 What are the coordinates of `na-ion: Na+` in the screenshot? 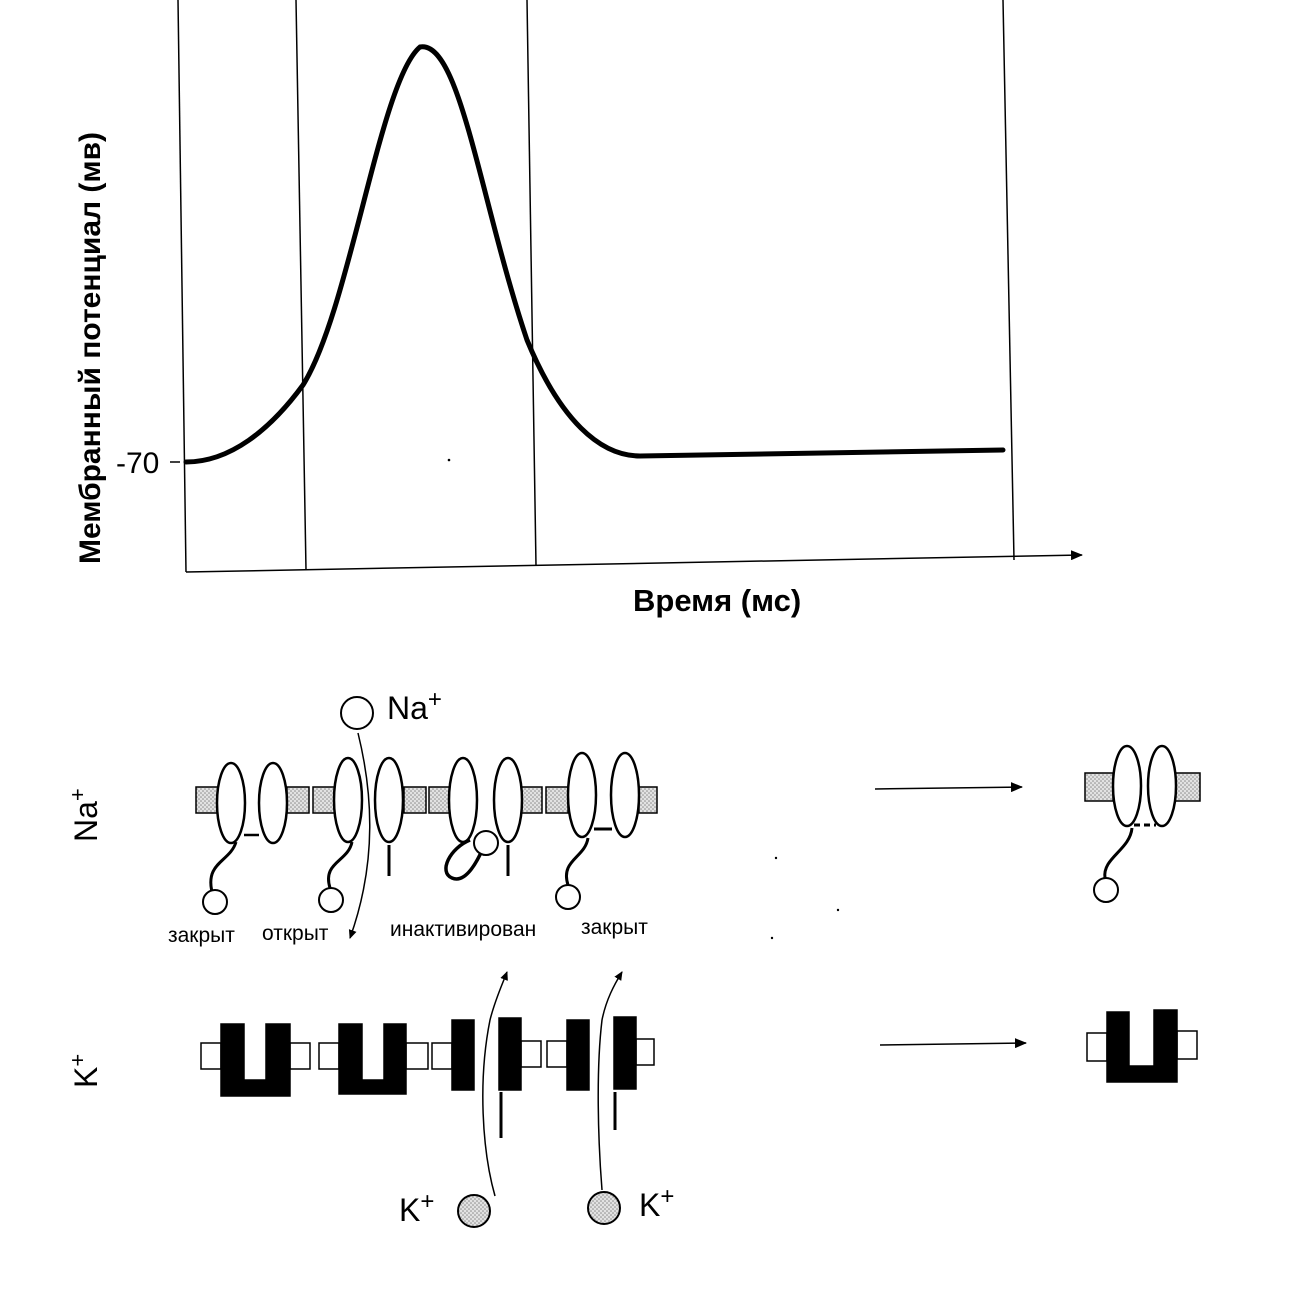 It's located at (391, 708).